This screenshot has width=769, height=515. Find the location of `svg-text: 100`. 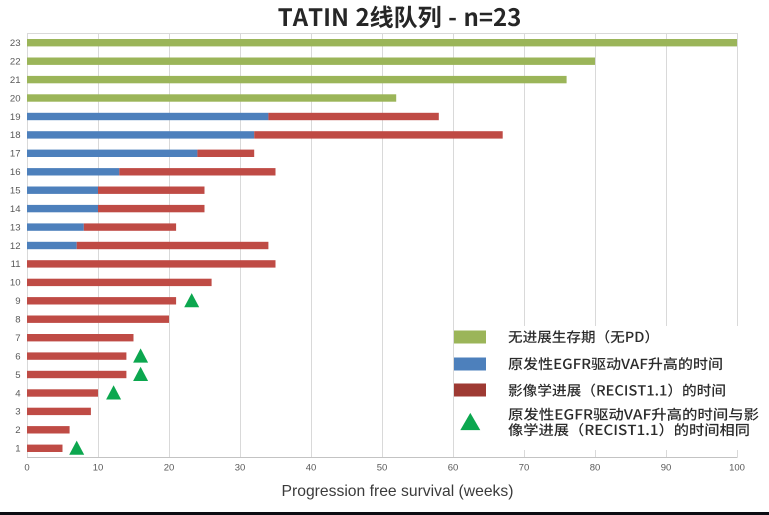

svg-text: 100 is located at coordinates (737, 468).